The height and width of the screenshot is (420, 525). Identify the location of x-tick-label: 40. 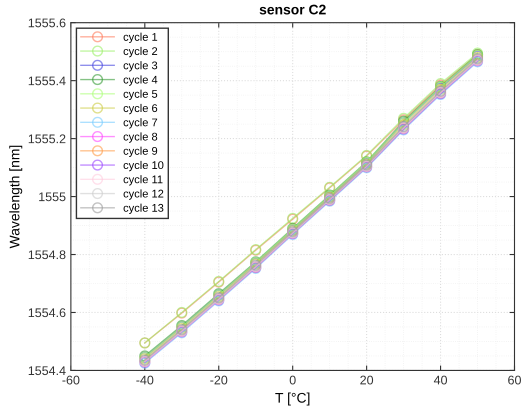
(441, 380).